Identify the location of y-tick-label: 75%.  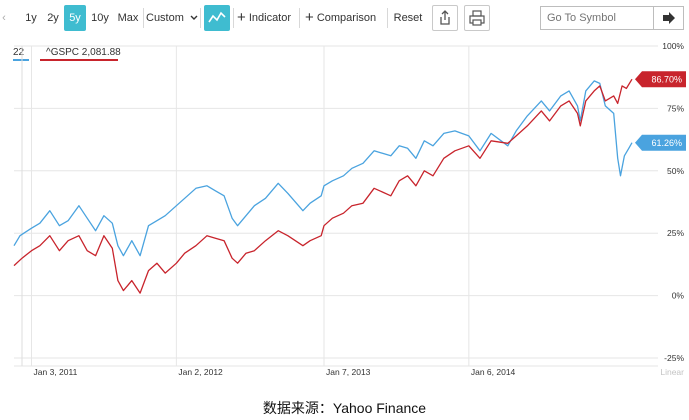
(675, 108).